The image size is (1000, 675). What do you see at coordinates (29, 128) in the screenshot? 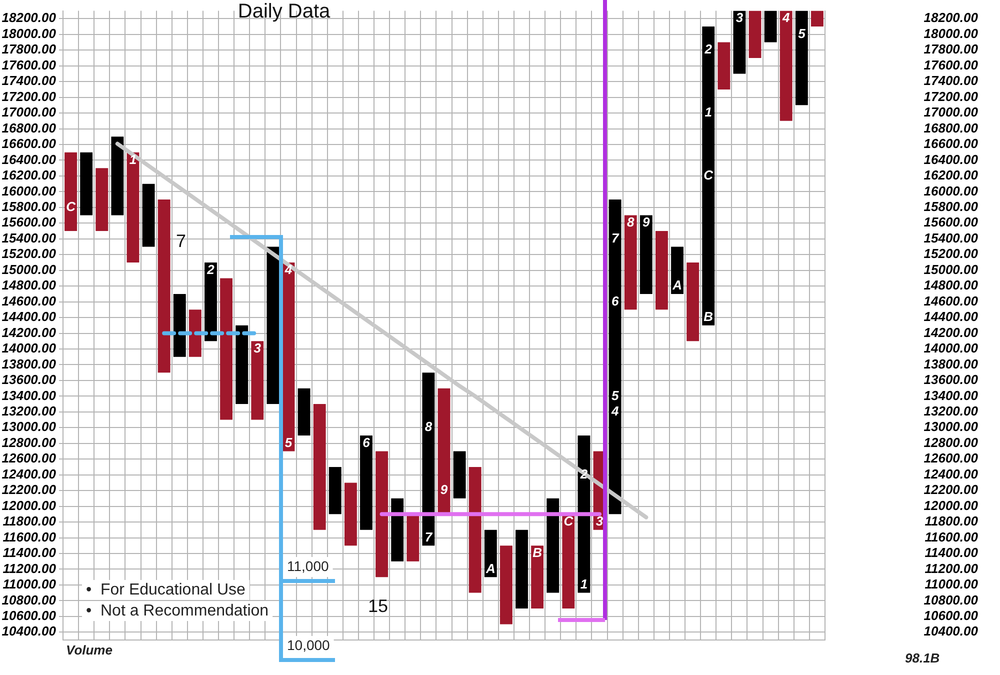
I see `y-tick-label: 16800.00` at bounding box center [29, 128].